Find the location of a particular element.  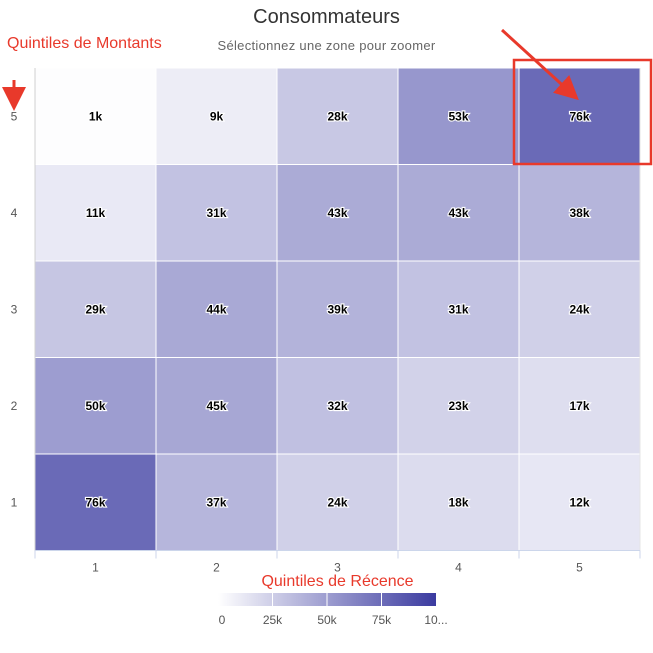

cell-value-label: 37k is located at coordinates (216, 502).